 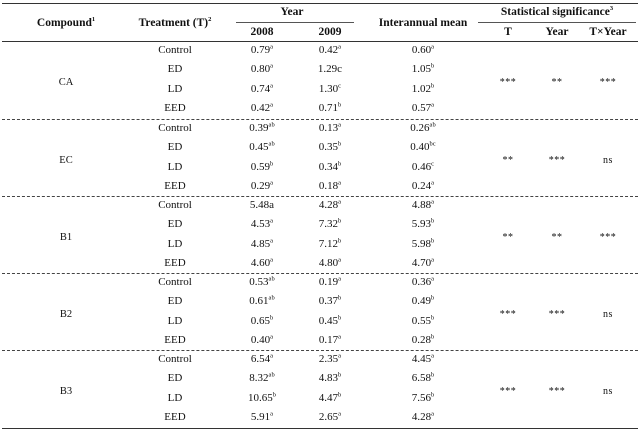 I want to click on value-2008-cell: 0.59b, so click(x=262, y=167).